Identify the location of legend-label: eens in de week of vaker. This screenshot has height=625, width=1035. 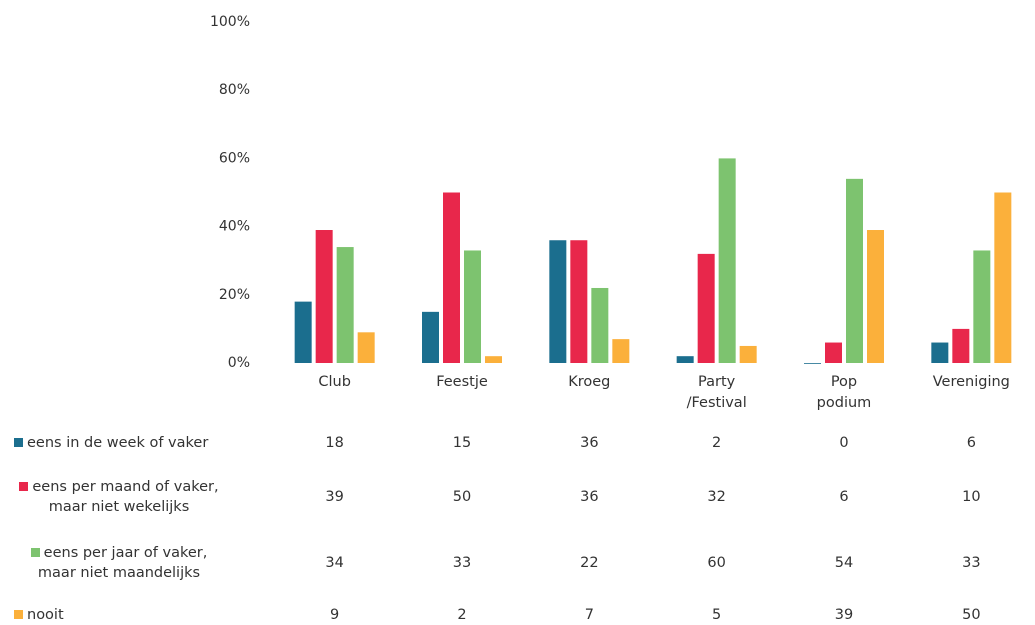
(118, 443).